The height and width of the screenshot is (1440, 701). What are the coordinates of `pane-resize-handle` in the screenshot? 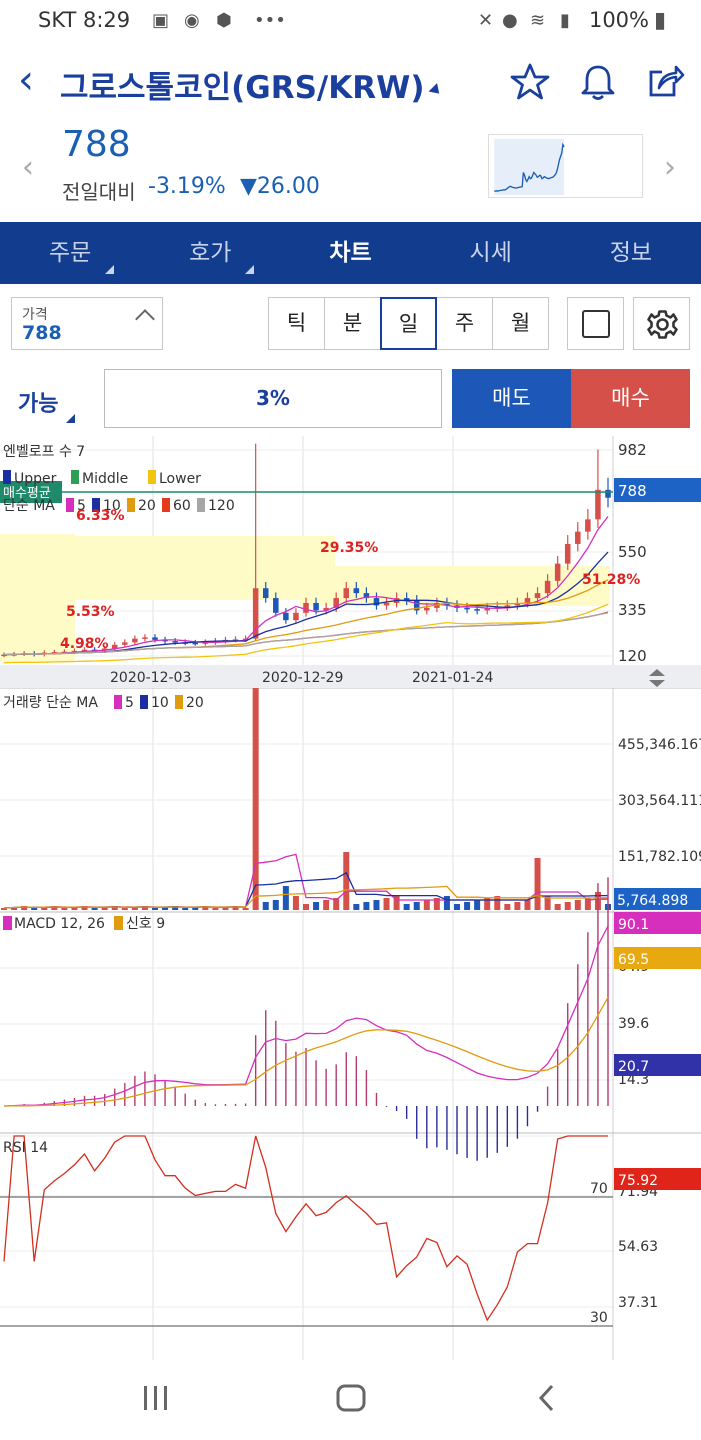 It's located at (657, 678).